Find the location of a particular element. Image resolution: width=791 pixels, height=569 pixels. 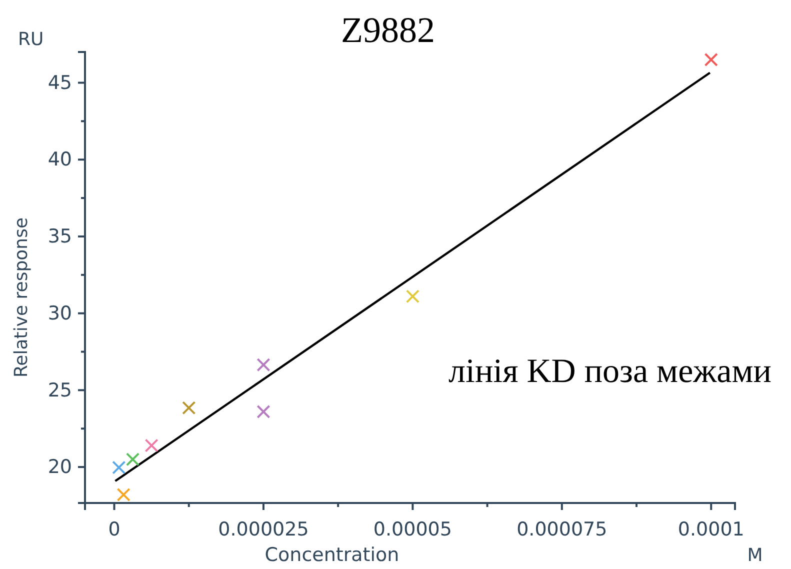

x-tick-label: 0.00005 is located at coordinates (412, 529).